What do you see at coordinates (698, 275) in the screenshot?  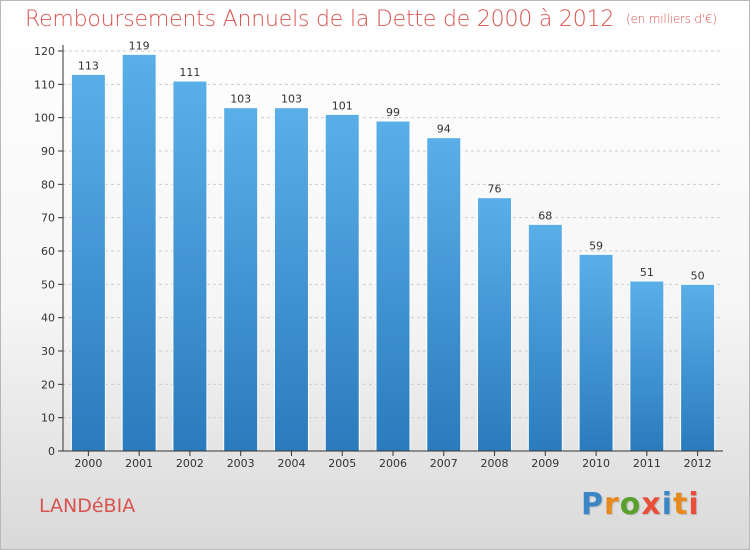 I see `bar-value-label: 50` at bounding box center [698, 275].